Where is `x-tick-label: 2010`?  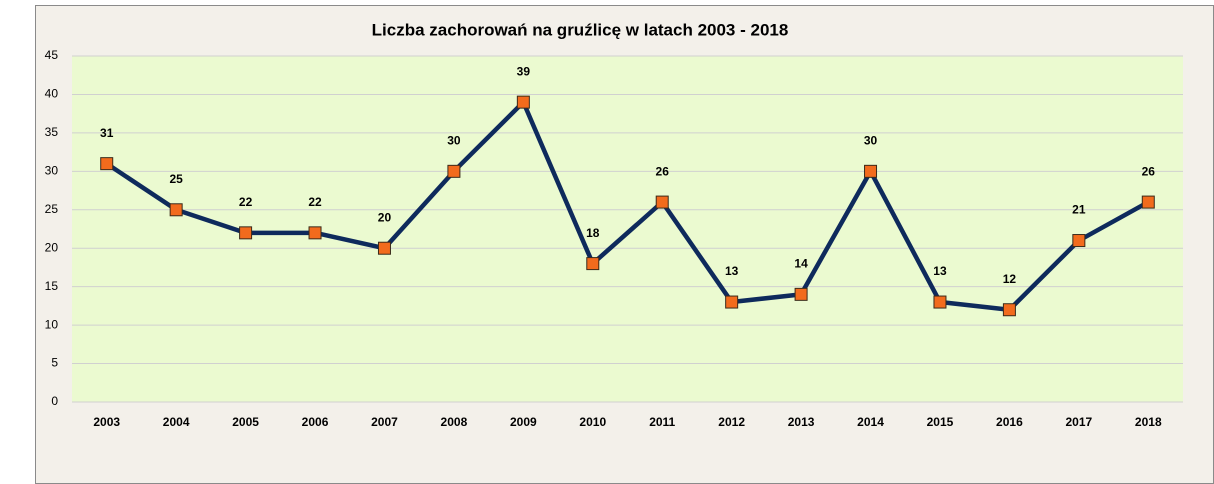 x-tick-label: 2010 is located at coordinates (592, 422).